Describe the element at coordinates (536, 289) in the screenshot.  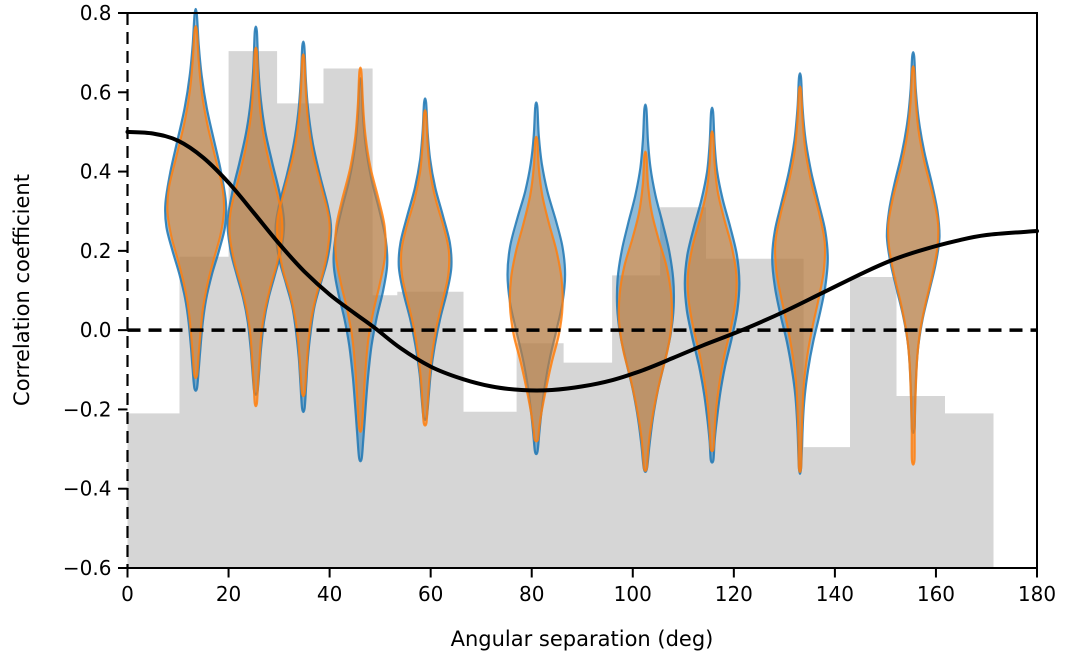
I see `violin-orange-bin6` at that location.